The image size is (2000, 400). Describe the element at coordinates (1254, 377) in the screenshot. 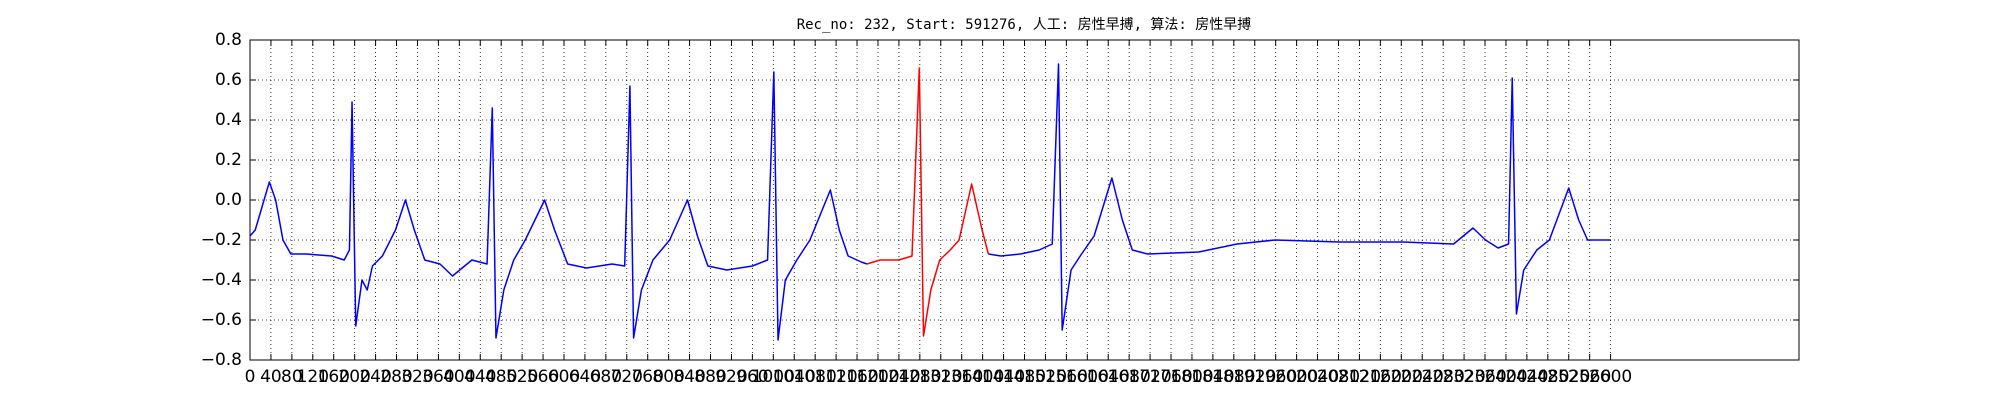

I see `x-tick-label: 1920` at that location.